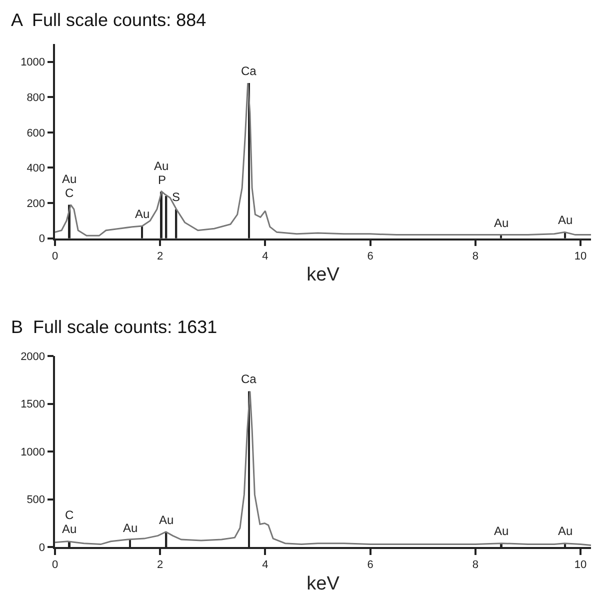 The image size is (593, 612). Describe the element at coordinates (176, 197) in the screenshot. I see `annotation: S` at that location.